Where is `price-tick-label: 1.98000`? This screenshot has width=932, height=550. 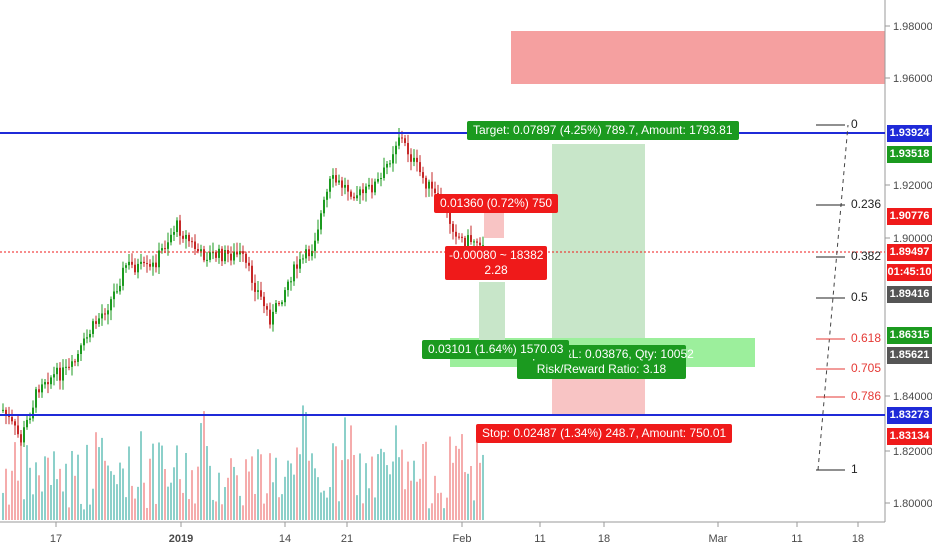 price-tick-label: 1.98000 is located at coordinates (912, 27).